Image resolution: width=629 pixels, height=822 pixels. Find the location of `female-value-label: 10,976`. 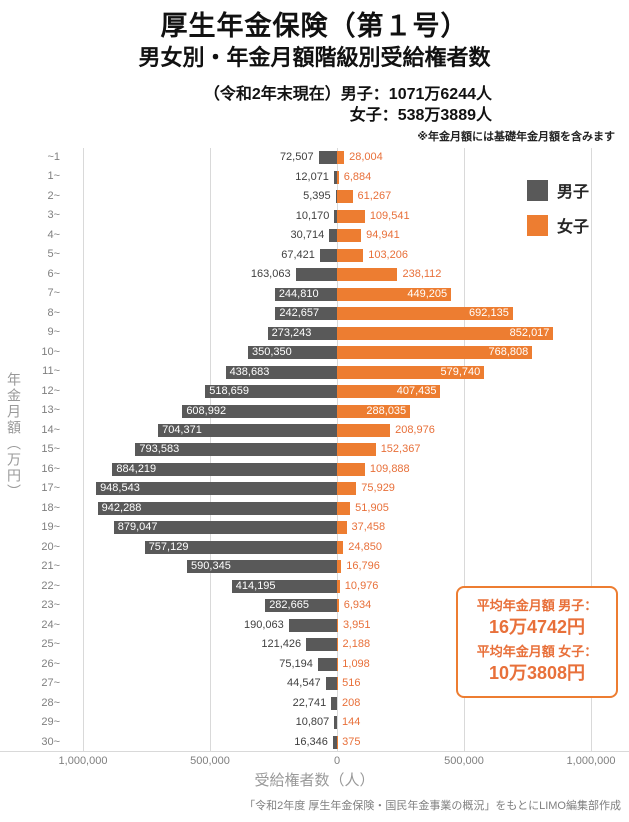

female-value-label: 10,976 is located at coordinates (361, 585).